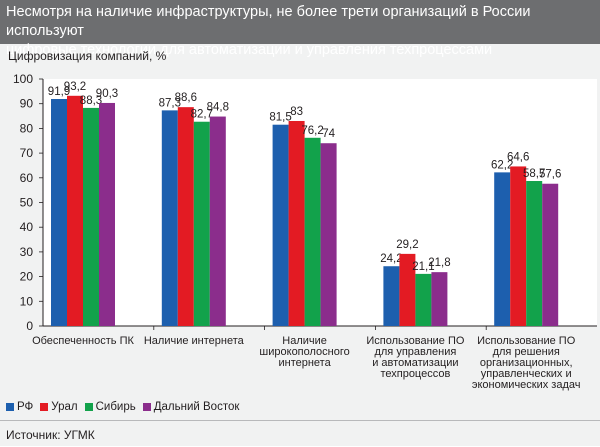 The width and height of the screenshot is (600, 447). What do you see at coordinates (550, 175) in the screenshot?
I see `data-label: 57,6` at bounding box center [550, 175].